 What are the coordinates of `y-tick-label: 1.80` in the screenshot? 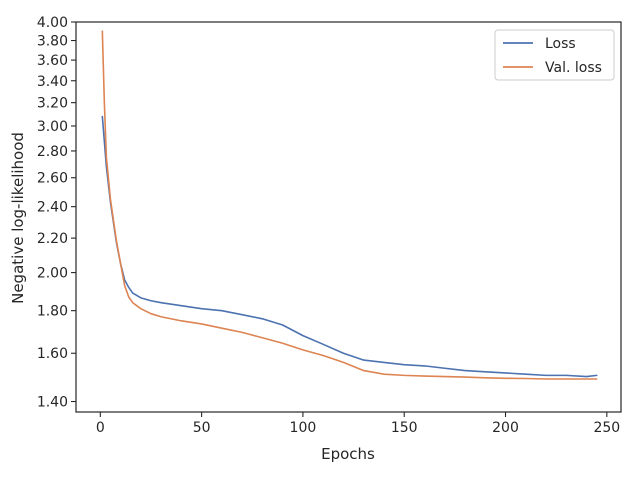 It's located at (52, 312).